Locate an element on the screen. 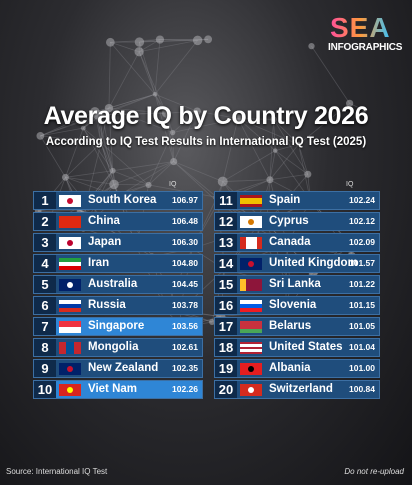 Image resolution: width=412 pixels, height=485 pixels. logo-text: INFOGRAPHICS is located at coordinates (365, 47).